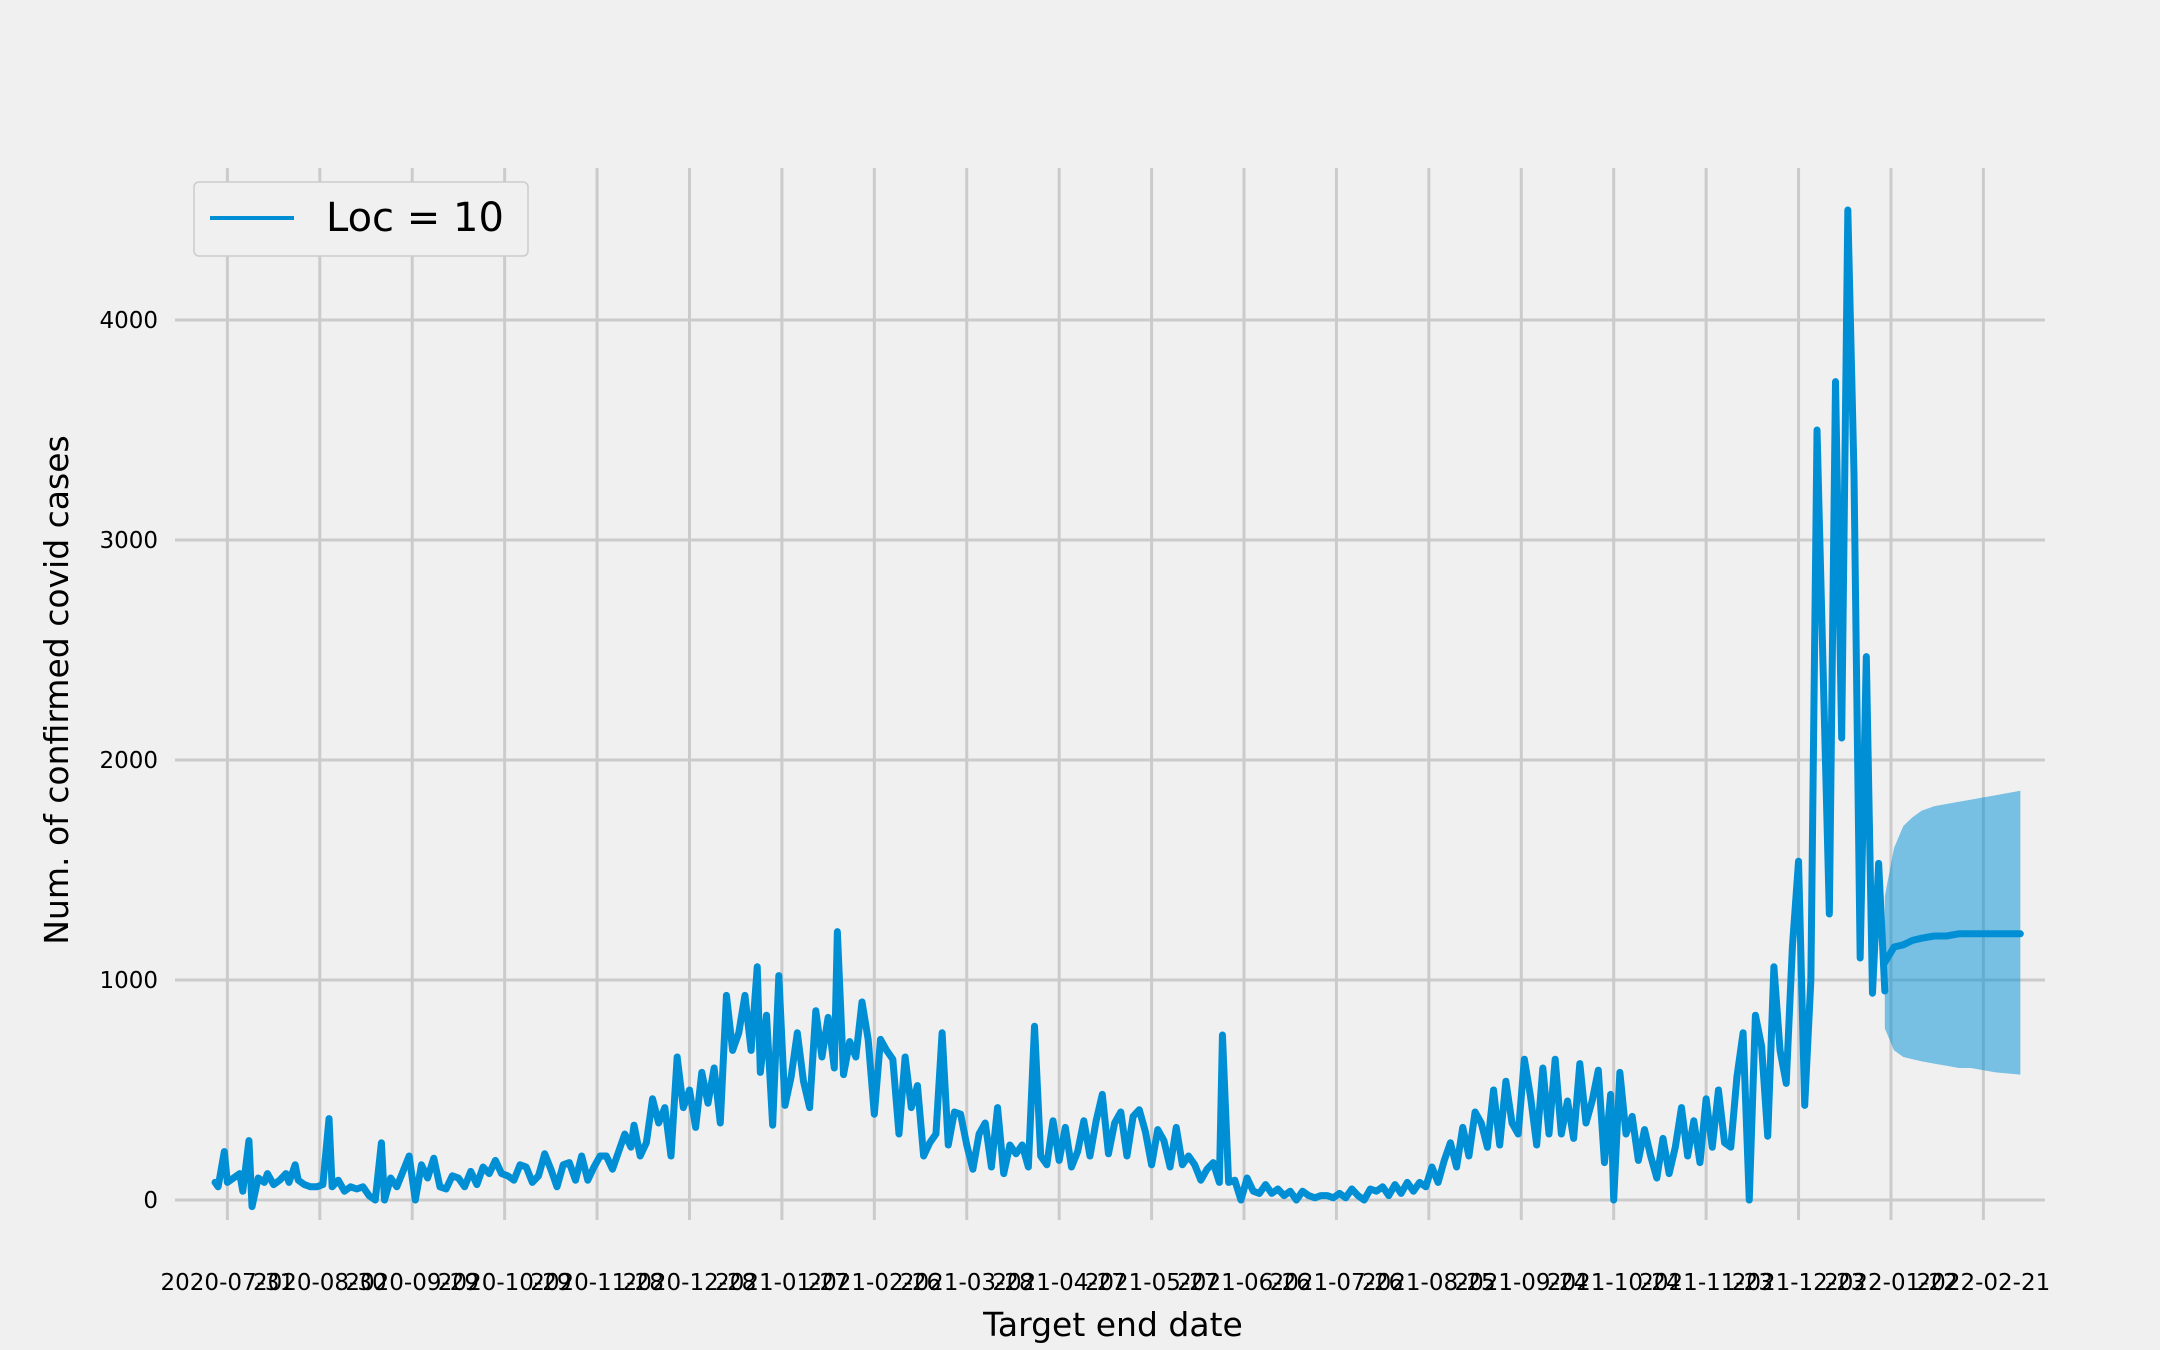 The height and width of the screenshot is (1350, 2160). I want to click on y-tick-labels: 0 1000 2000 3000 4000, so click(128, 761).